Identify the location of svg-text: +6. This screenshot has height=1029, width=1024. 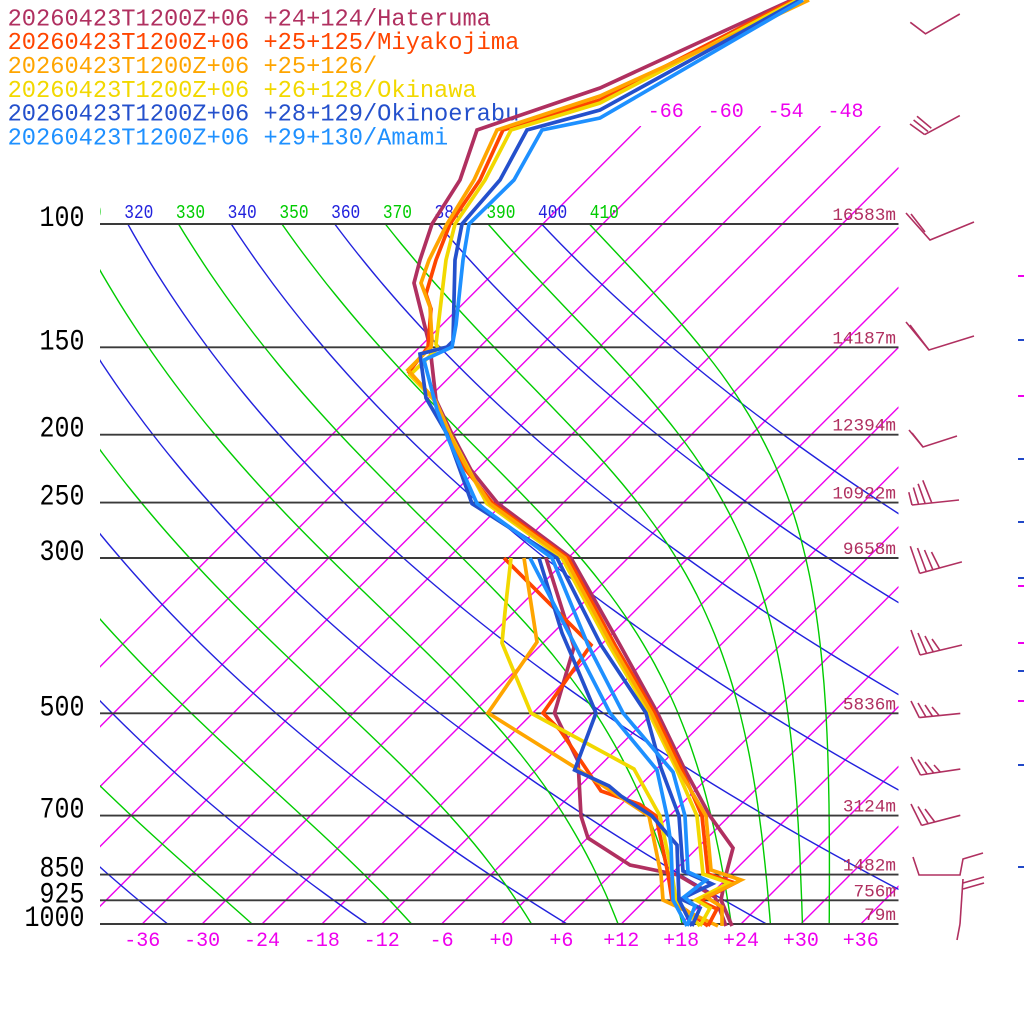
(561, 941).